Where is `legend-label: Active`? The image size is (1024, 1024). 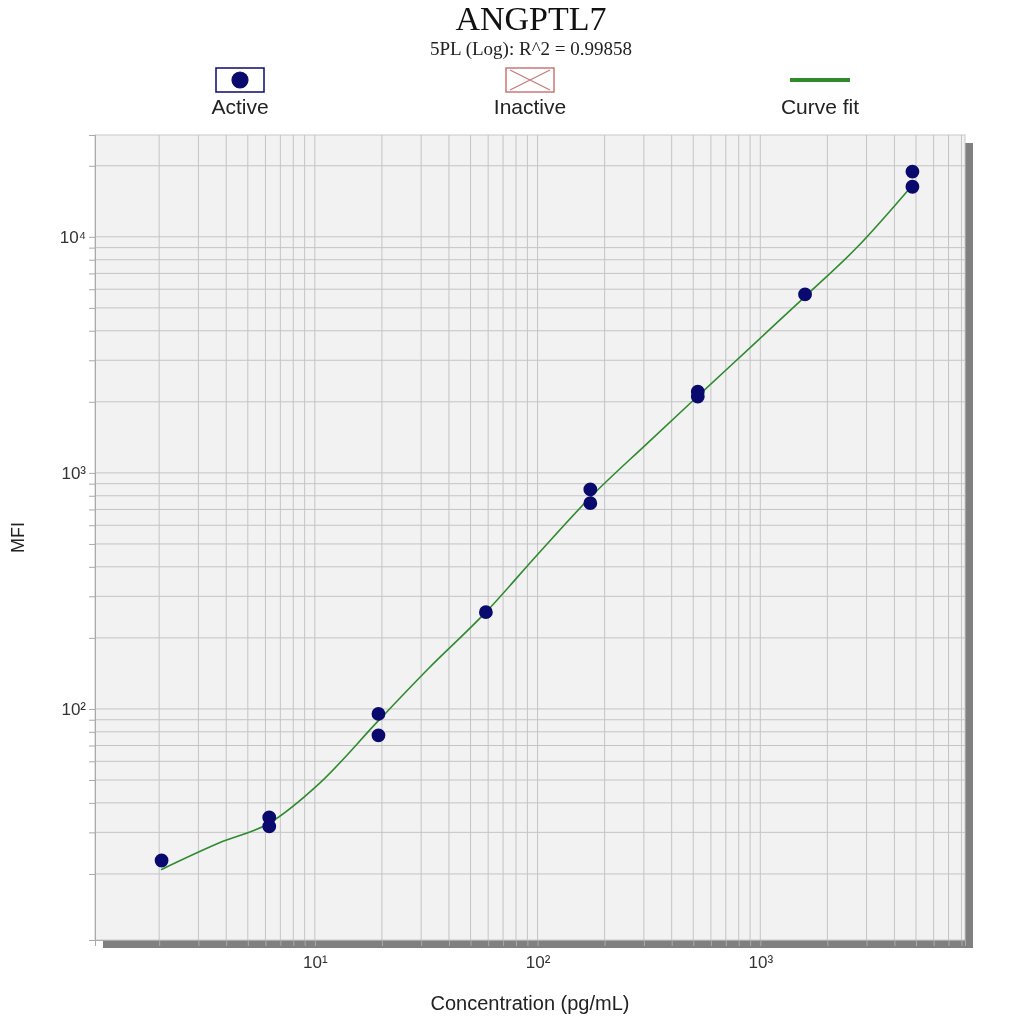
legend-label: Active is located at coordinates (240, 106).